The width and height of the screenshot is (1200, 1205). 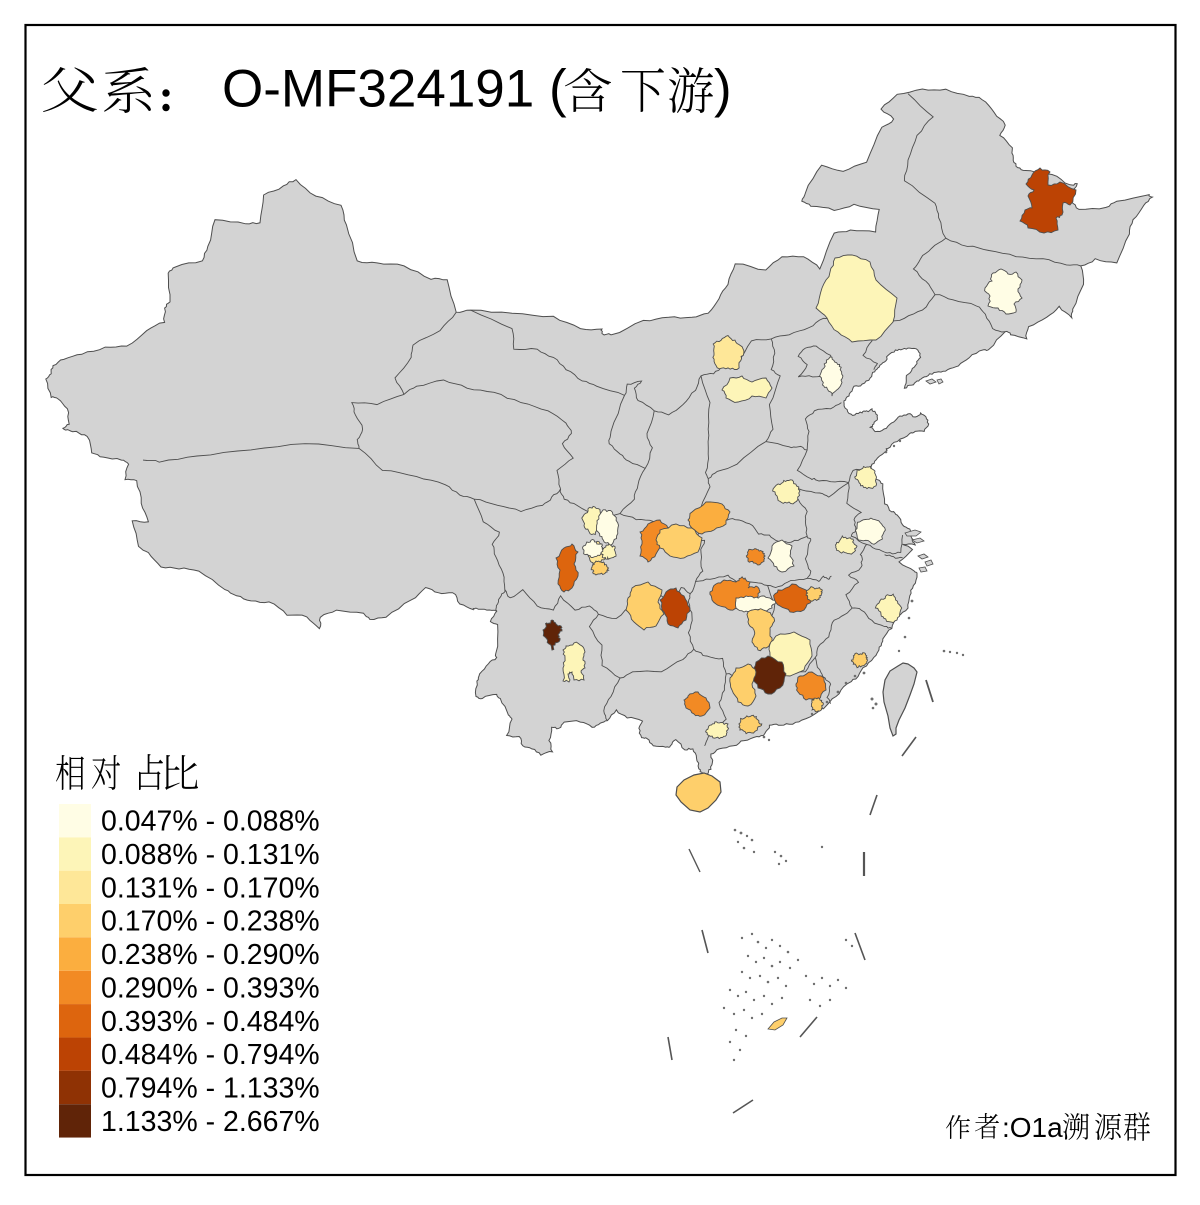 I want to click on svg-text: 0.290% - 0.393%, so click(x=210, y=988).